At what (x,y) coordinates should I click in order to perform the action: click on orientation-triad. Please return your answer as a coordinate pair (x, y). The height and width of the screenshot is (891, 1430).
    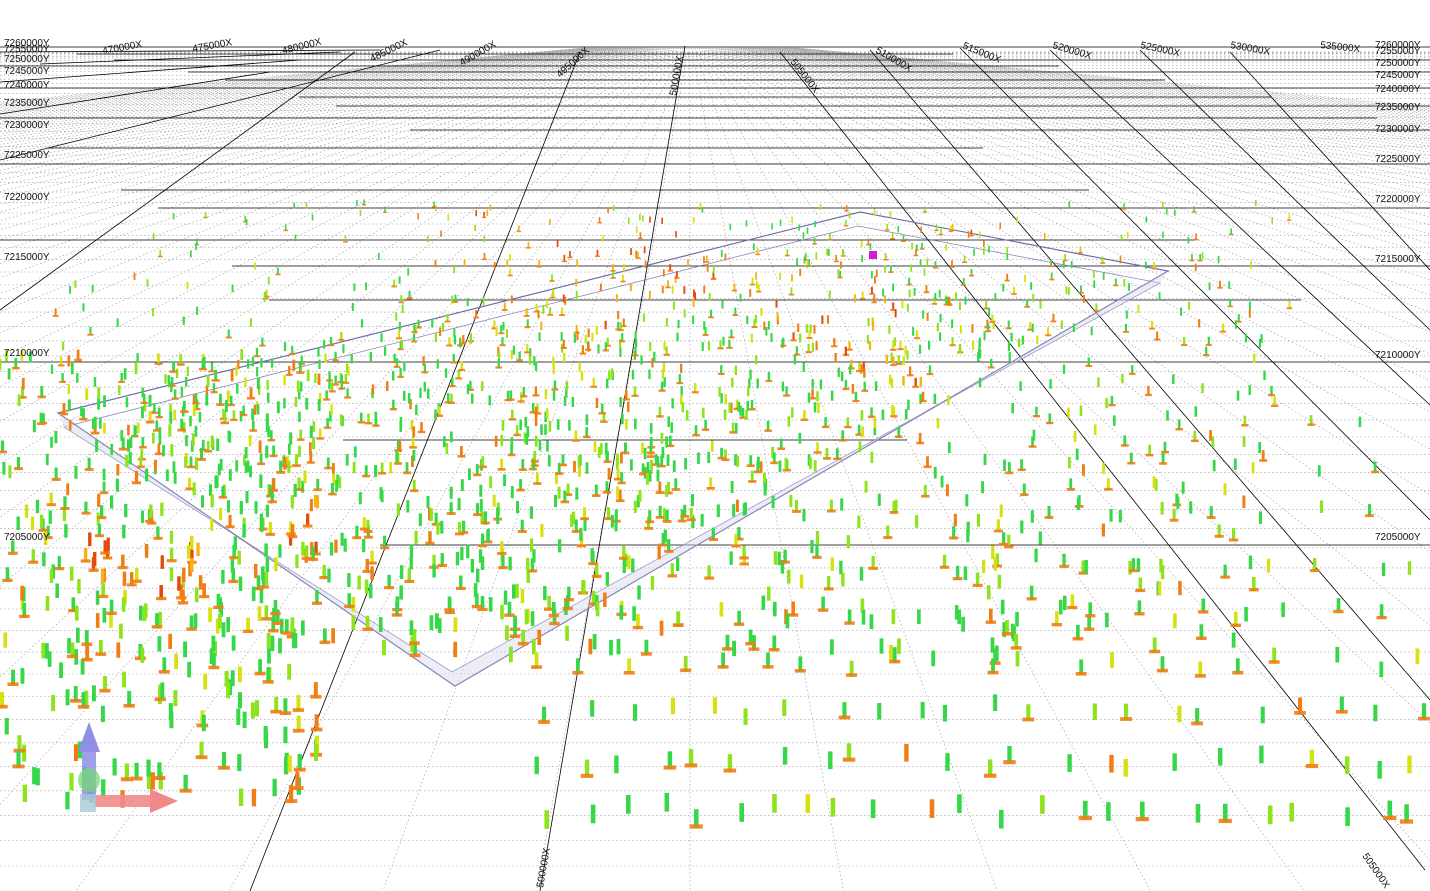
    Looking at the image, I should click on (128, 767).